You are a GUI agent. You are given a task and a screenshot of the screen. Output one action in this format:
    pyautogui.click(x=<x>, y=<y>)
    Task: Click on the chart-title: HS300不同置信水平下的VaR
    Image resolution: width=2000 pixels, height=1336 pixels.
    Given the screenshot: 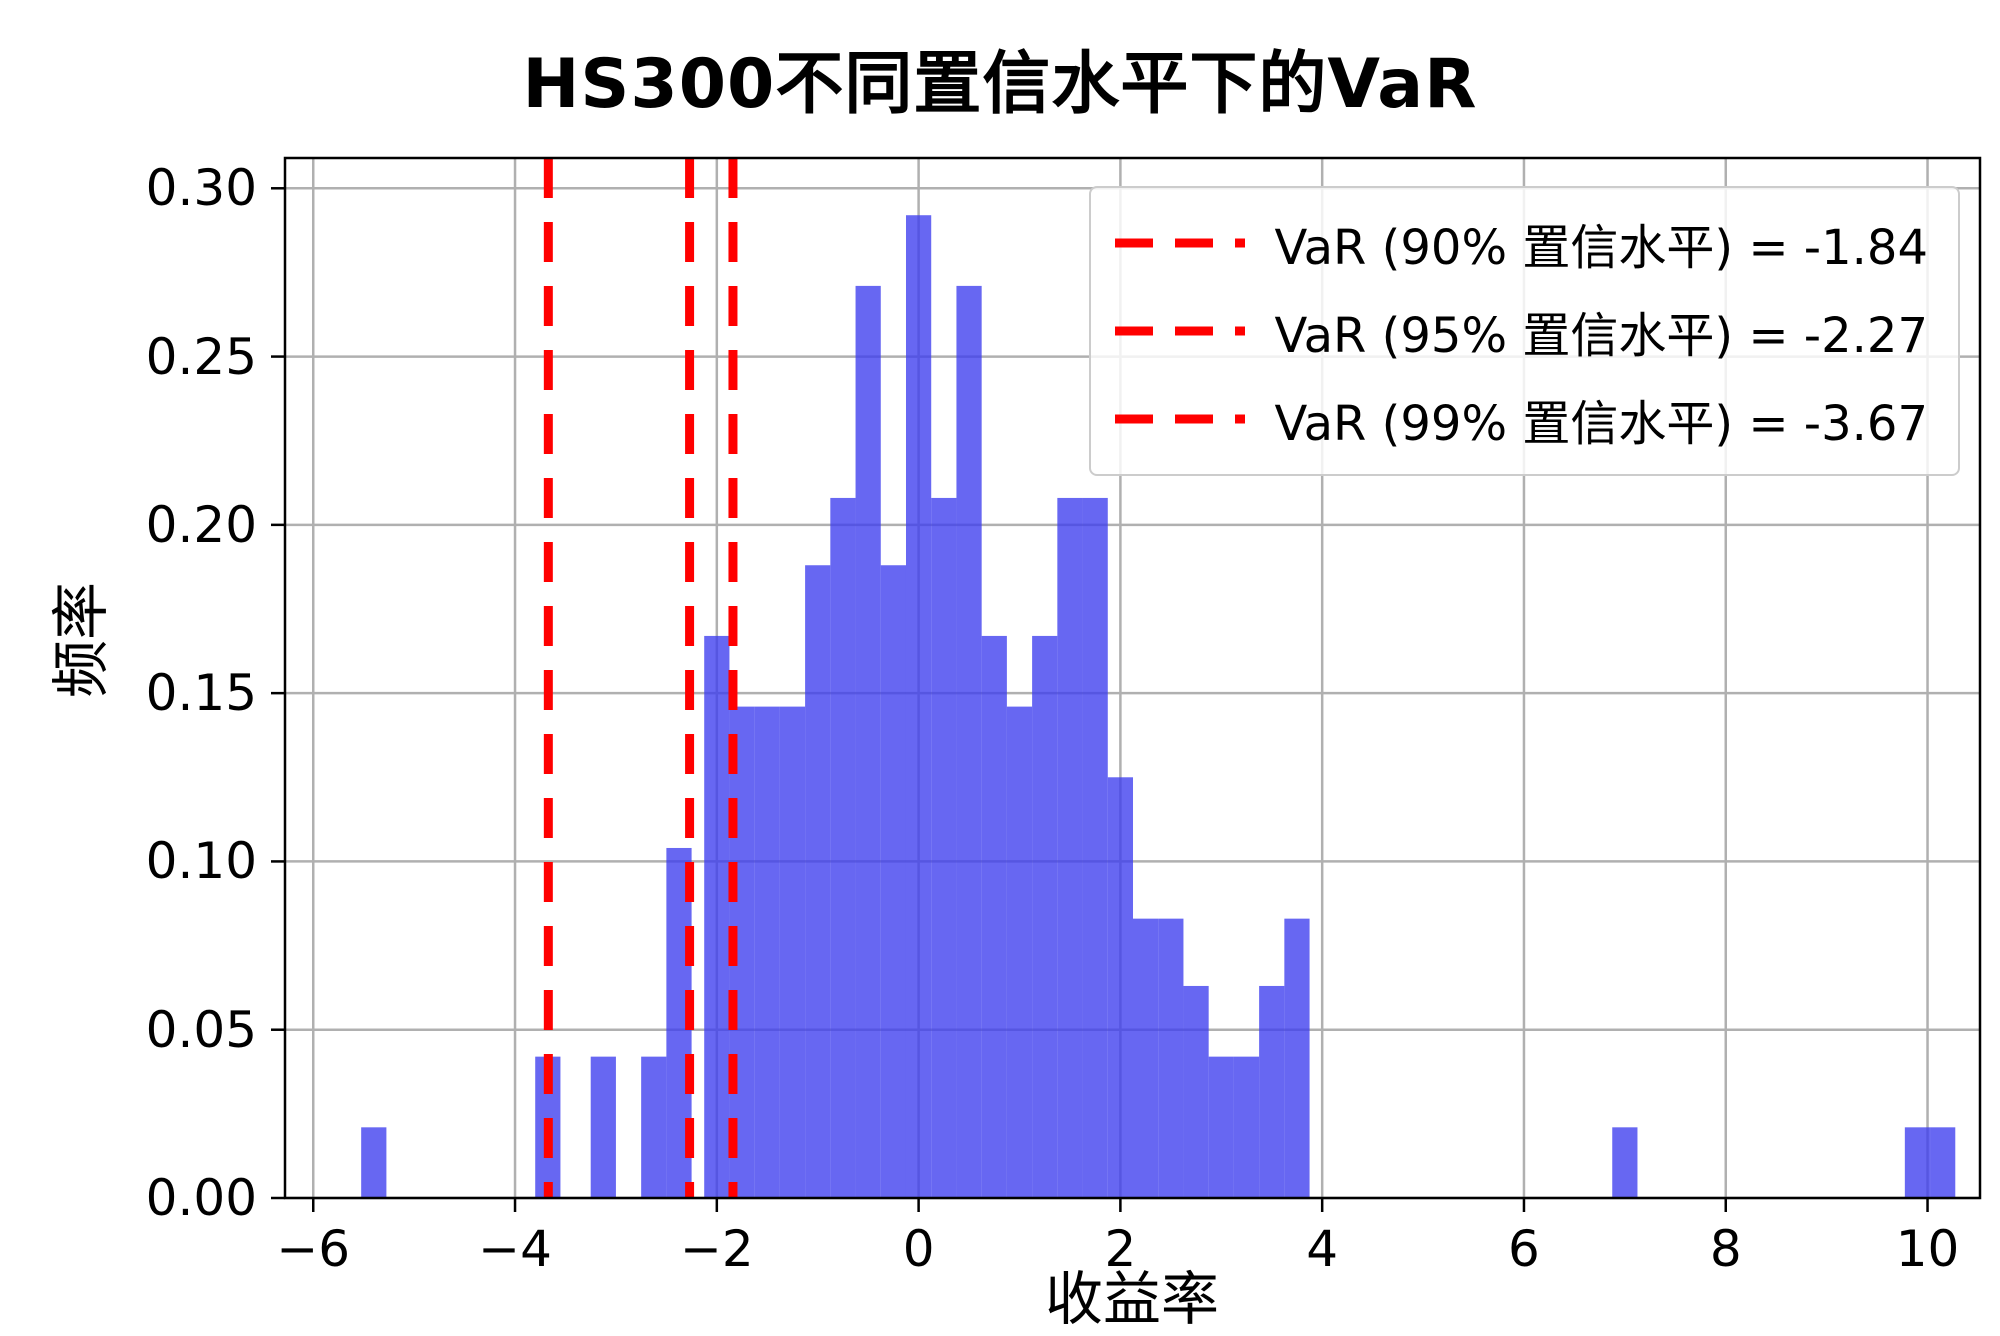 What is the action you would take?
    pyautogui.click(x=1000, y=84)
    